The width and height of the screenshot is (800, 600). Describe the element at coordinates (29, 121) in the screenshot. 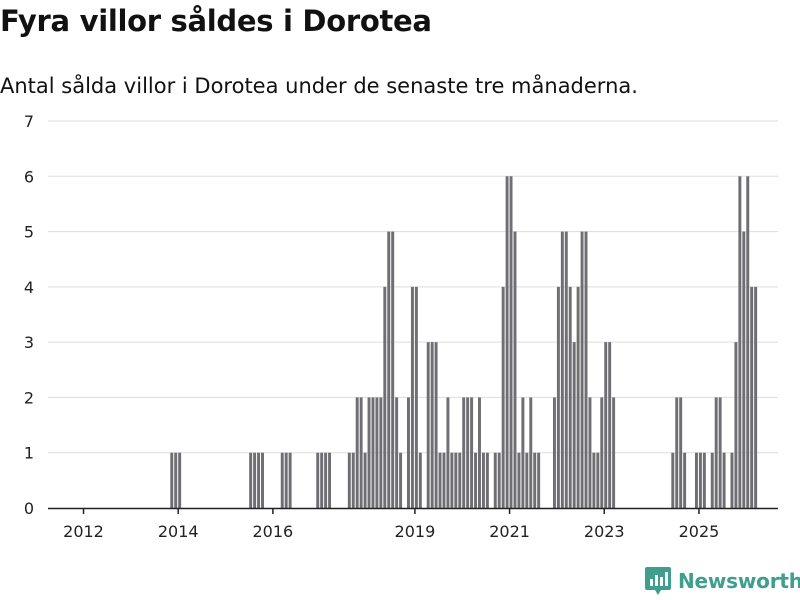

I see `y-tick-label: 7` at that location.